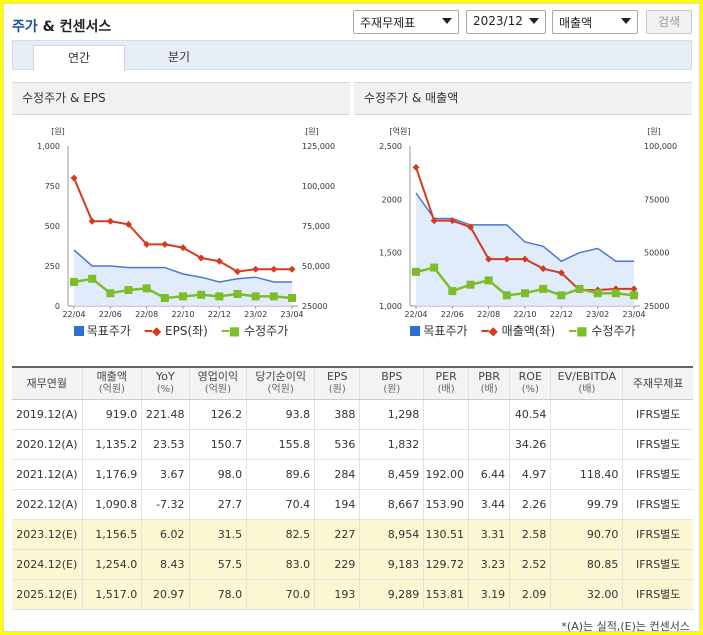  I want to click on table-cell: 227, so click(337, 534).